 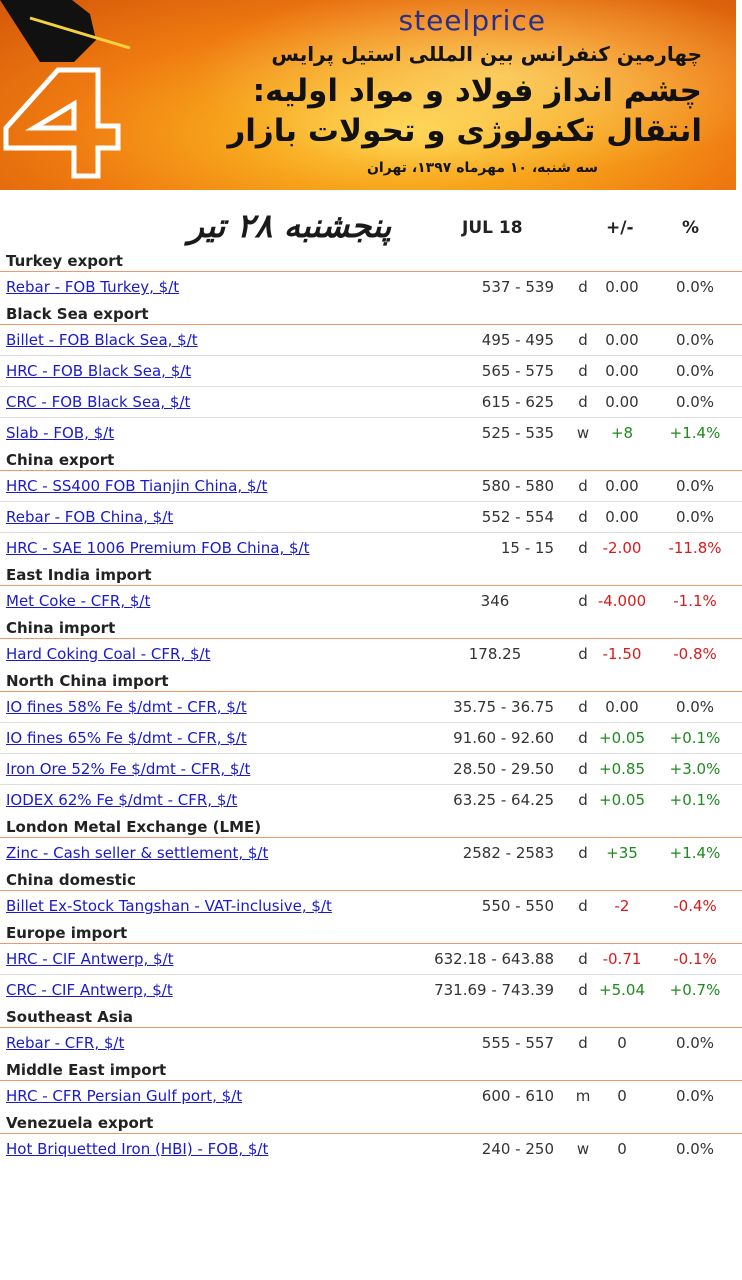 What do you see at coordinates (495, 601) in the screenshot?
I see `price-range: 346` at bounding box center [495, 601].